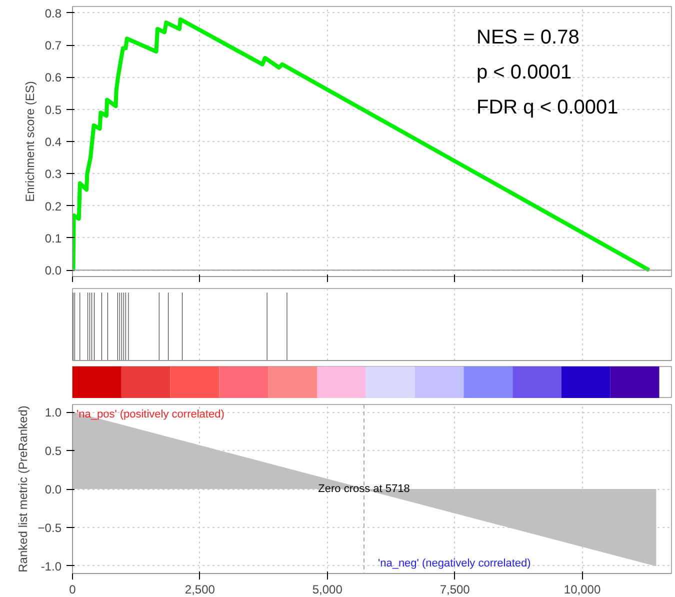 The height and width of the screenshot is (597, 675). I want to click on y-tick-label: 0.8, so click(53, 13).